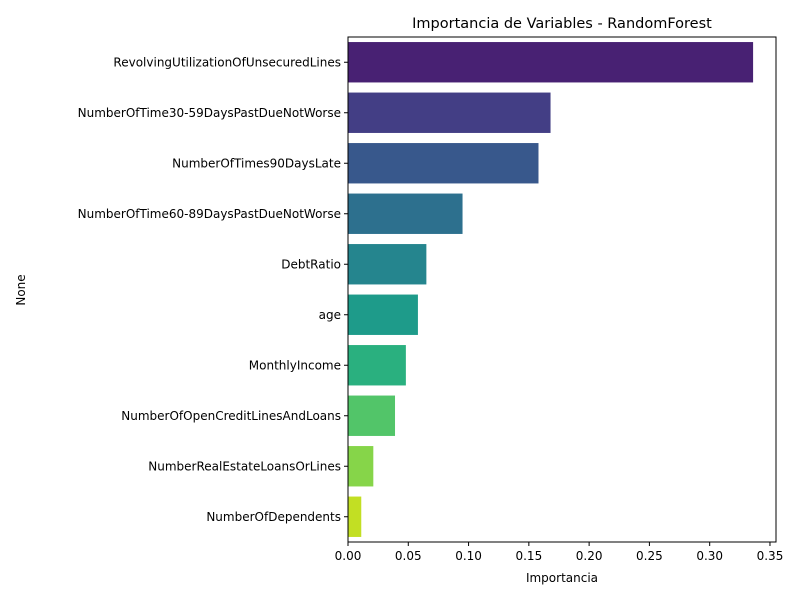  Describe the element at coordinates (408, 556) in the screenshot. I see `x-tick-label: 0.05` at that location.